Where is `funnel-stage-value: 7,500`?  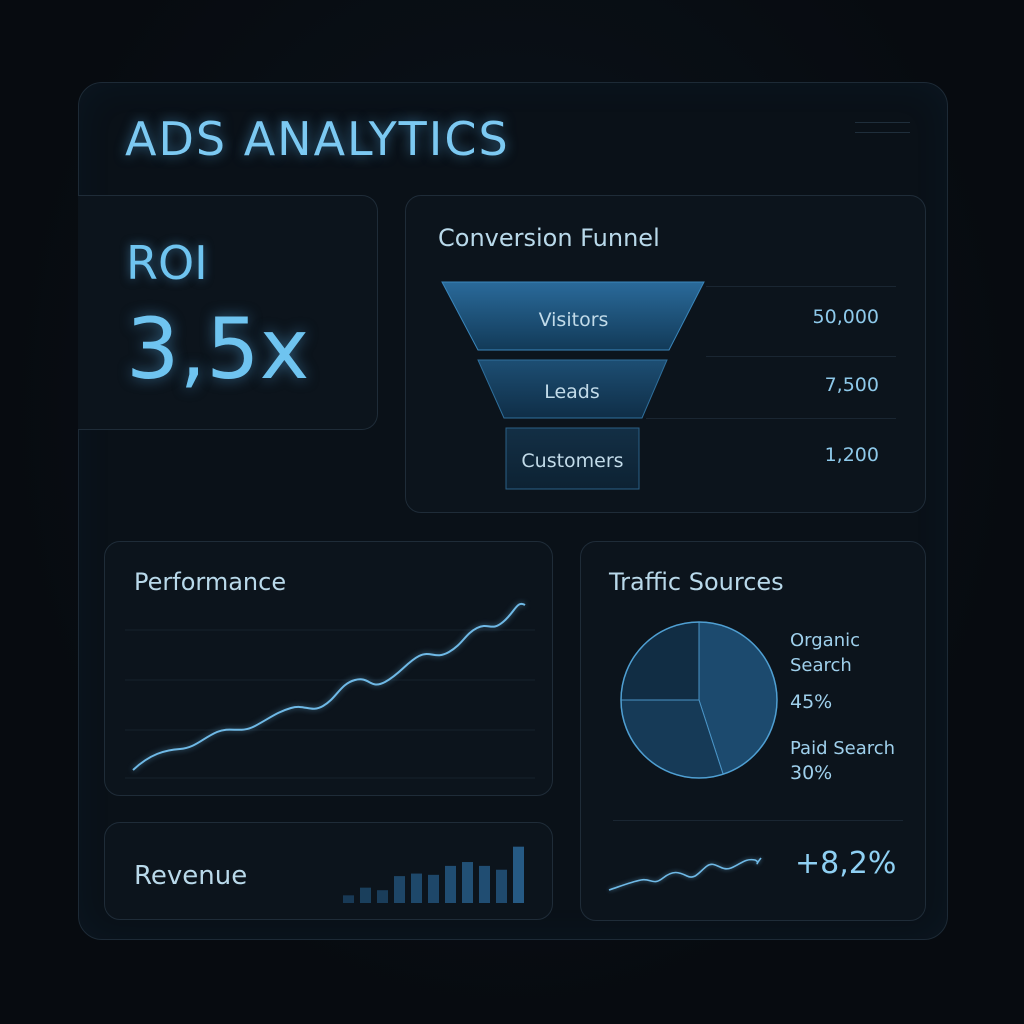 funnel-stage-value: 7,500 is located at coordinates (851, 385).